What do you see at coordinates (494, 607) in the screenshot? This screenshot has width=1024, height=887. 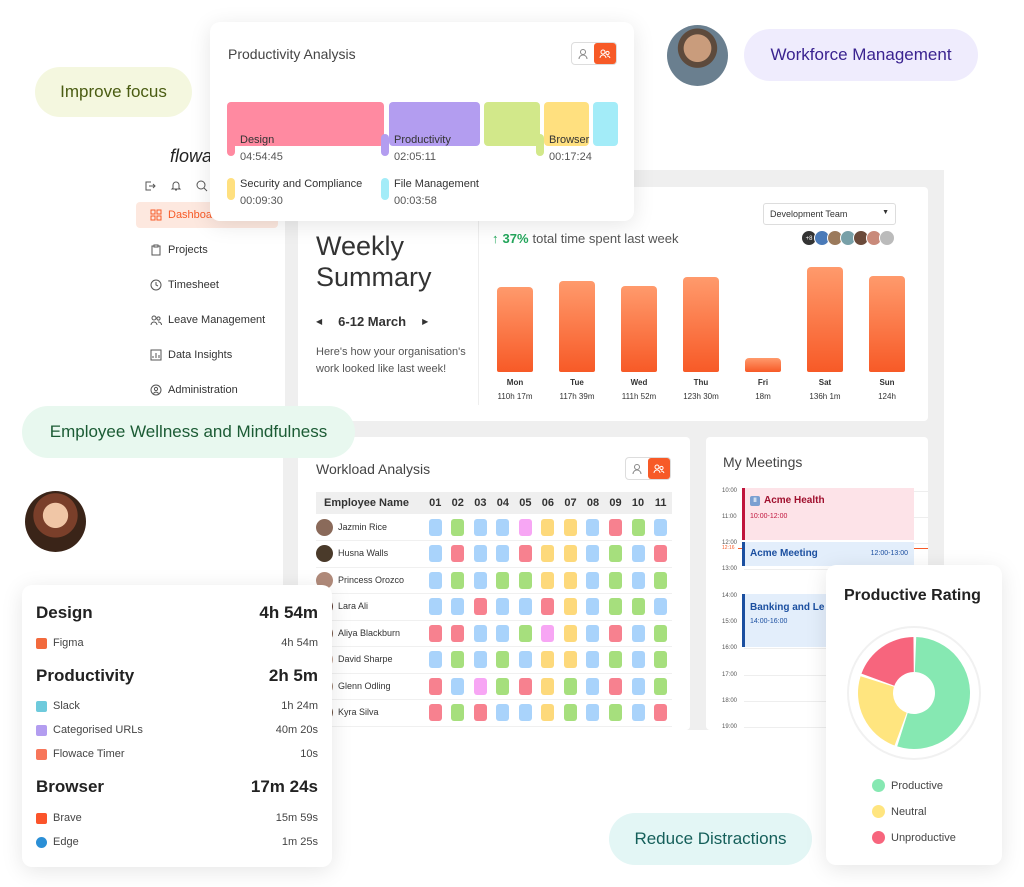 I see `table-row: Lara Ali` at bounding box center [494, 607].